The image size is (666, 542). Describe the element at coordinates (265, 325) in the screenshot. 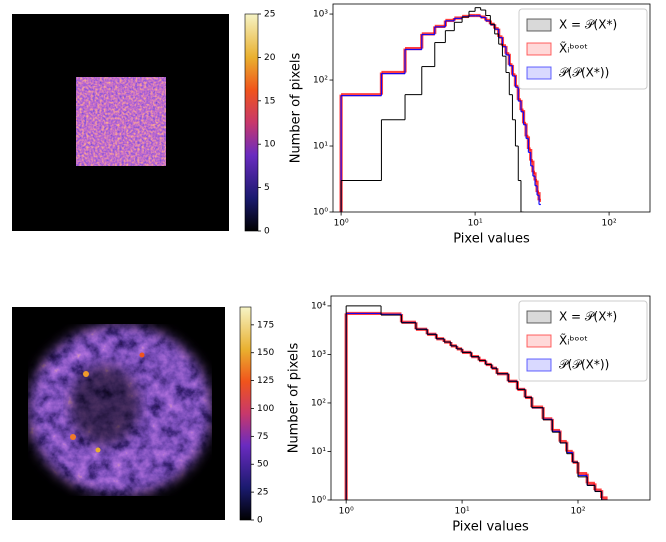

I see `colorbar-tick-label: 175` at that location.